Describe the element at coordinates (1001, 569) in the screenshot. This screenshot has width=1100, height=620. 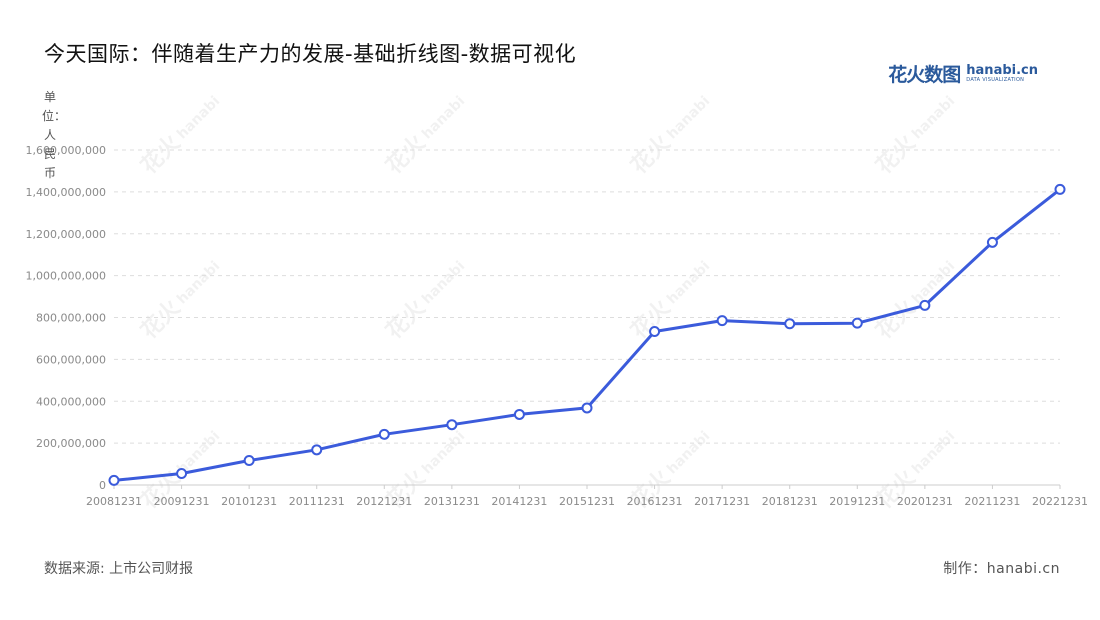
I see `credit: 制作：hanabi.cn` at that location.